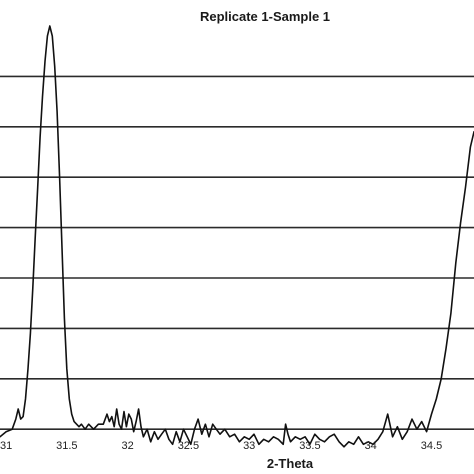 This screenshot has height=474, width=474. I want to click on x-axis-label: 2-Theta, so click(290, 463).